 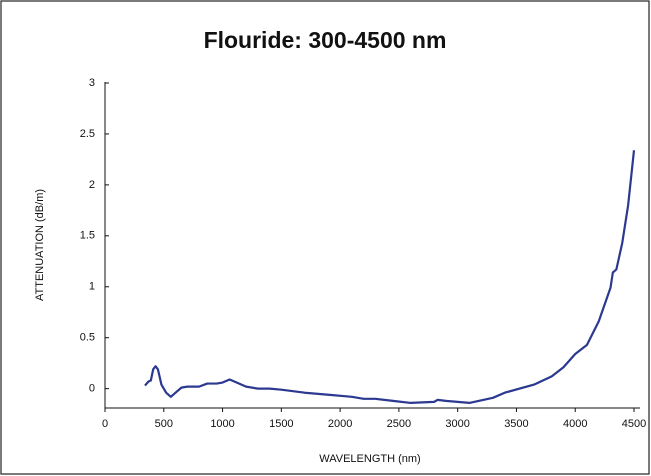 I want to click on x-tick-label: 3500, so click(x=516, y=424).